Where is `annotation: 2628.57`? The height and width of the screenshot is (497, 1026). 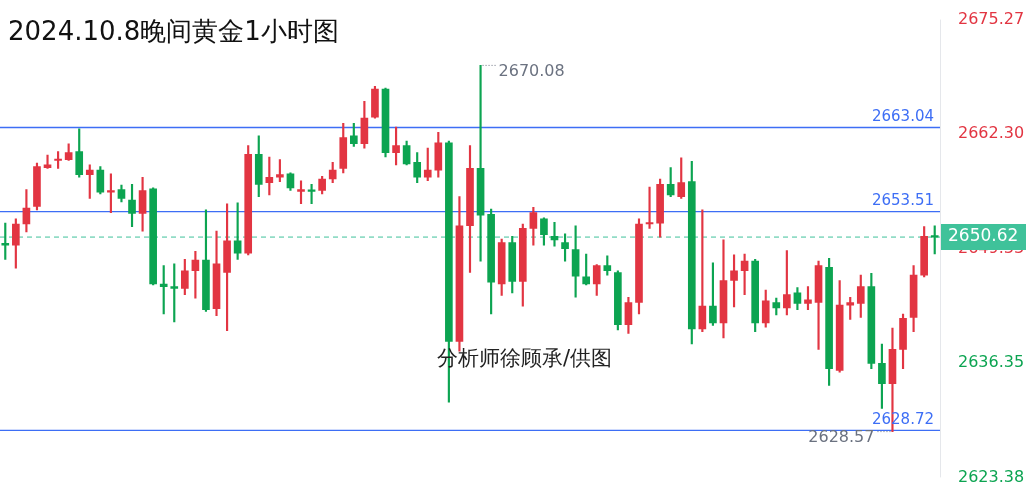
annotation: 2628.57 is located at coordinates (841, 436).